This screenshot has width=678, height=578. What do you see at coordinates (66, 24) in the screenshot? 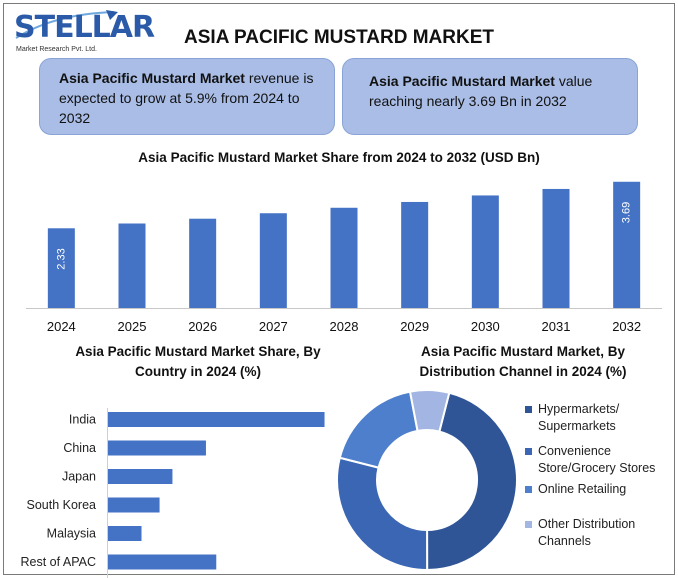
I see `logo-swoosh-icon` at bounding box center [66, 24].